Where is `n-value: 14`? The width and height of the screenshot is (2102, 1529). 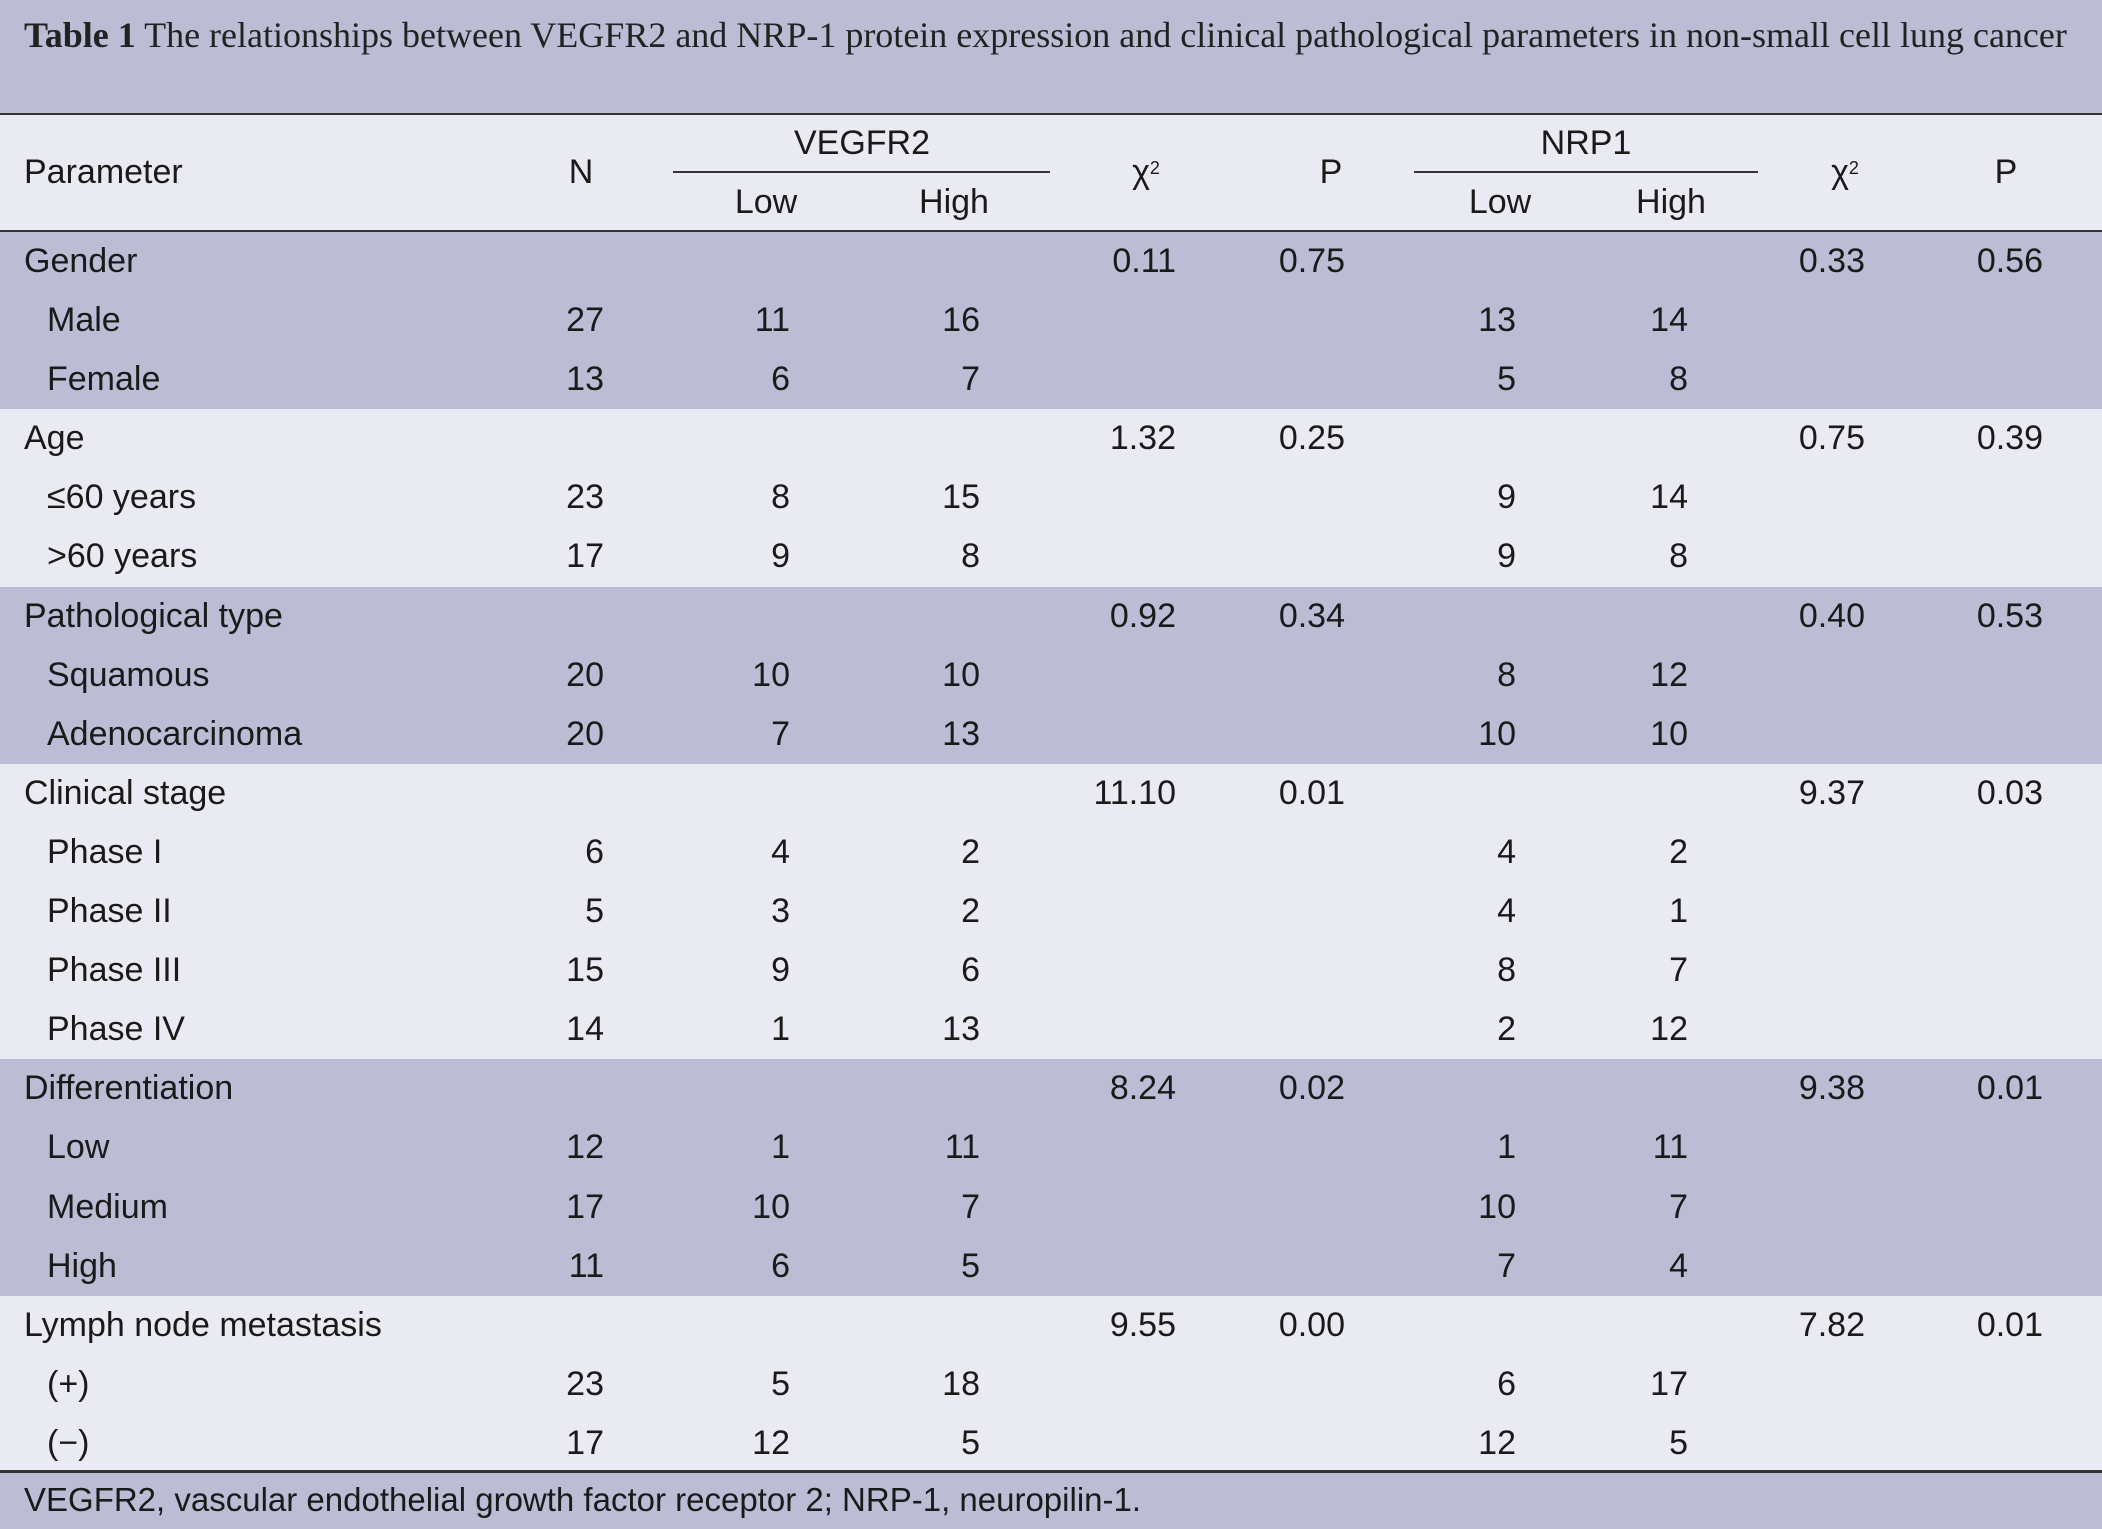 n-value: 14 is located at coordinates (585, 1029).